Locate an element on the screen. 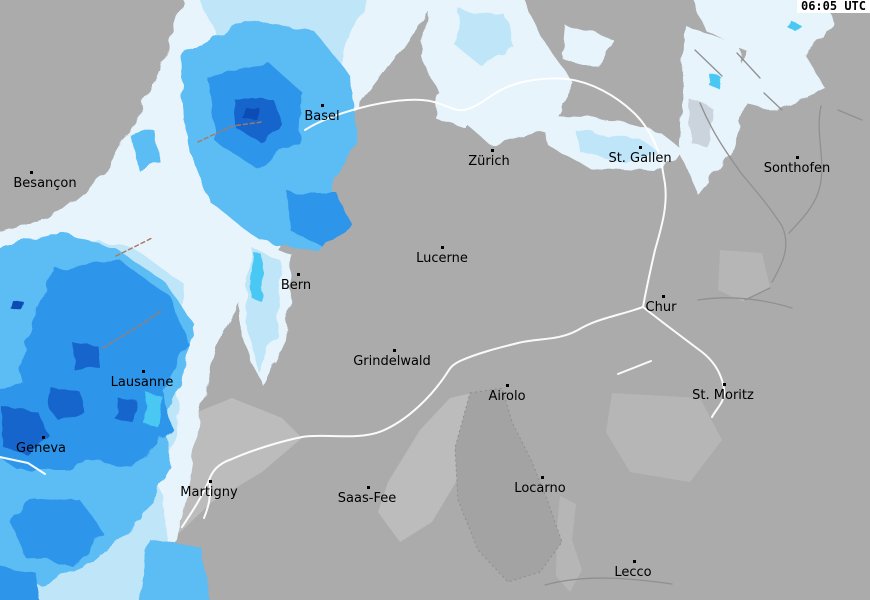 Image resolution: width=870 pixels, height=600 pixels. region-ticino is located at coordinates (508, 485).